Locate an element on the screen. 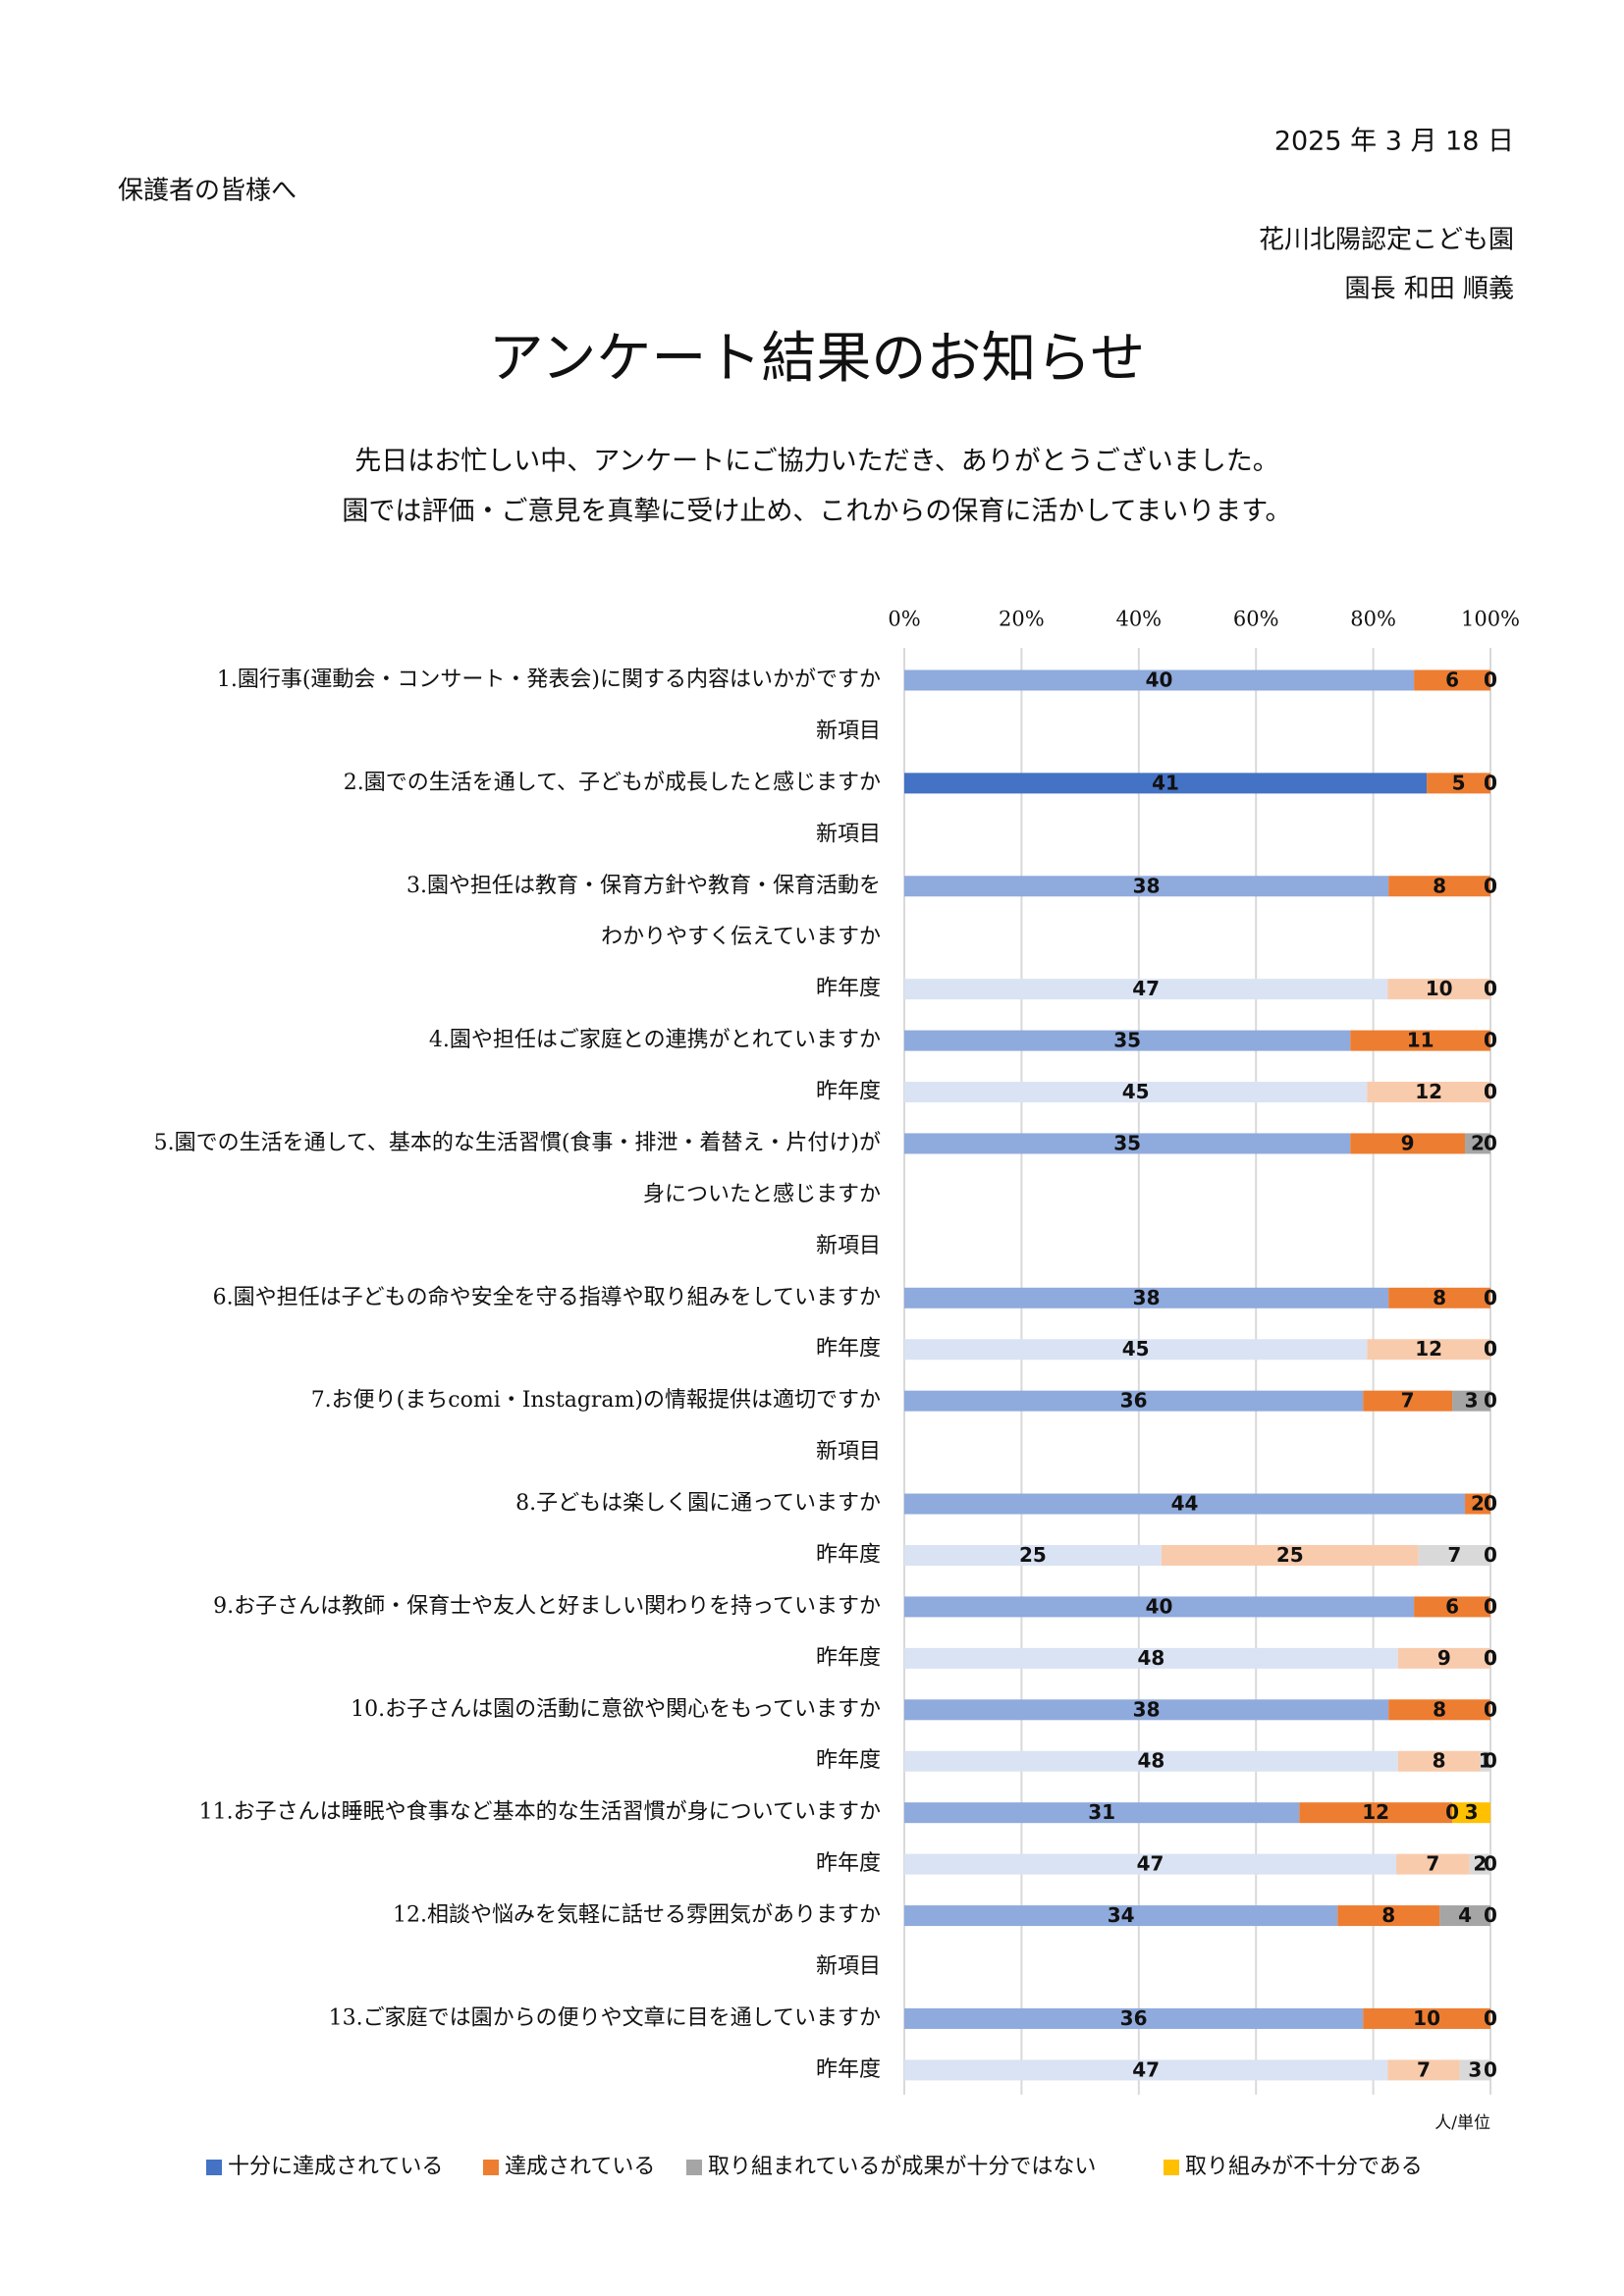  message-line: 園では評価・ご意見を真摯に受け止め、これからの保育に活かしてまいります。 is located at coordinates (816, 512).